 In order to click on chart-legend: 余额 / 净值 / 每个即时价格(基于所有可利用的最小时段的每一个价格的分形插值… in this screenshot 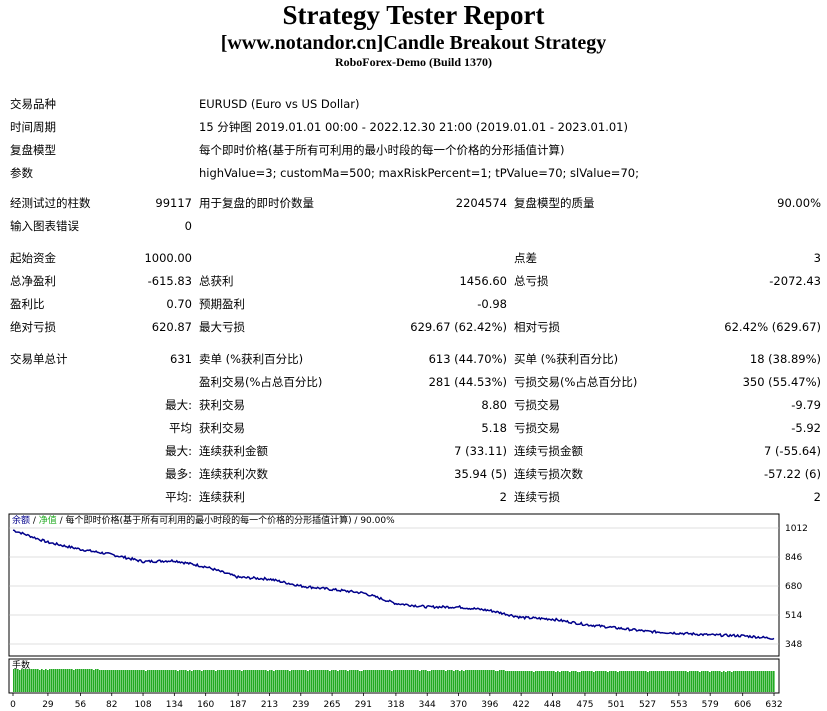, I will do `click(203, 520)`.